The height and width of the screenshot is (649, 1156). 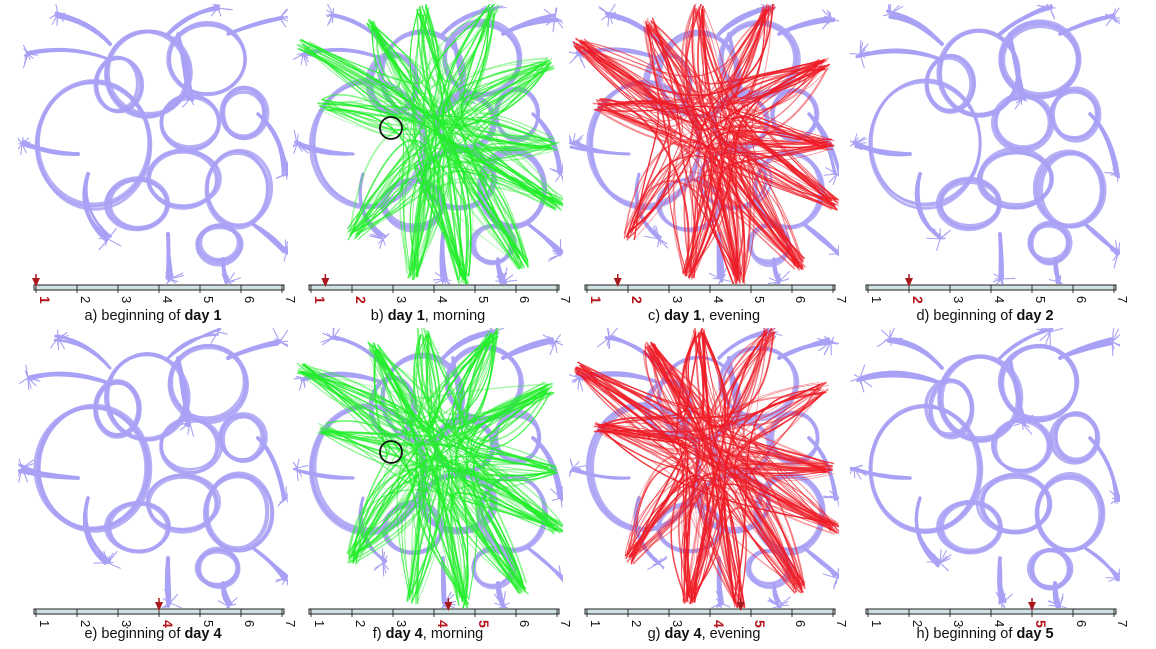 I want to click on panel-a: 1 2 3 4 5 6 7 a) beginning of day 1, so click(x=158, y=164).